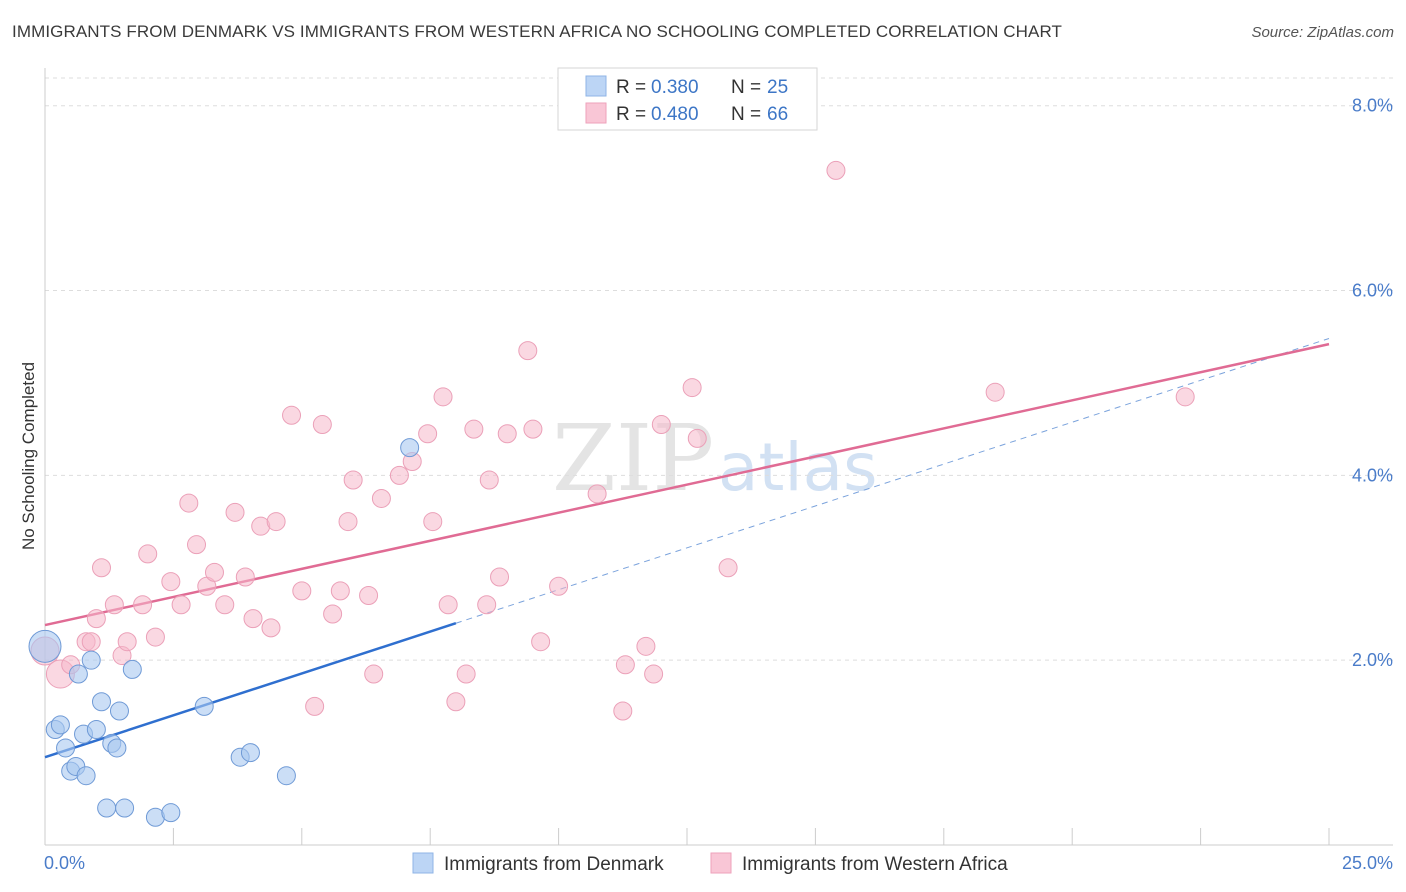  What do you see at coordinates (746, 87) in the screenshot?
I see `legend-n-label-denmark: N =` at bounding box center [746, 87].